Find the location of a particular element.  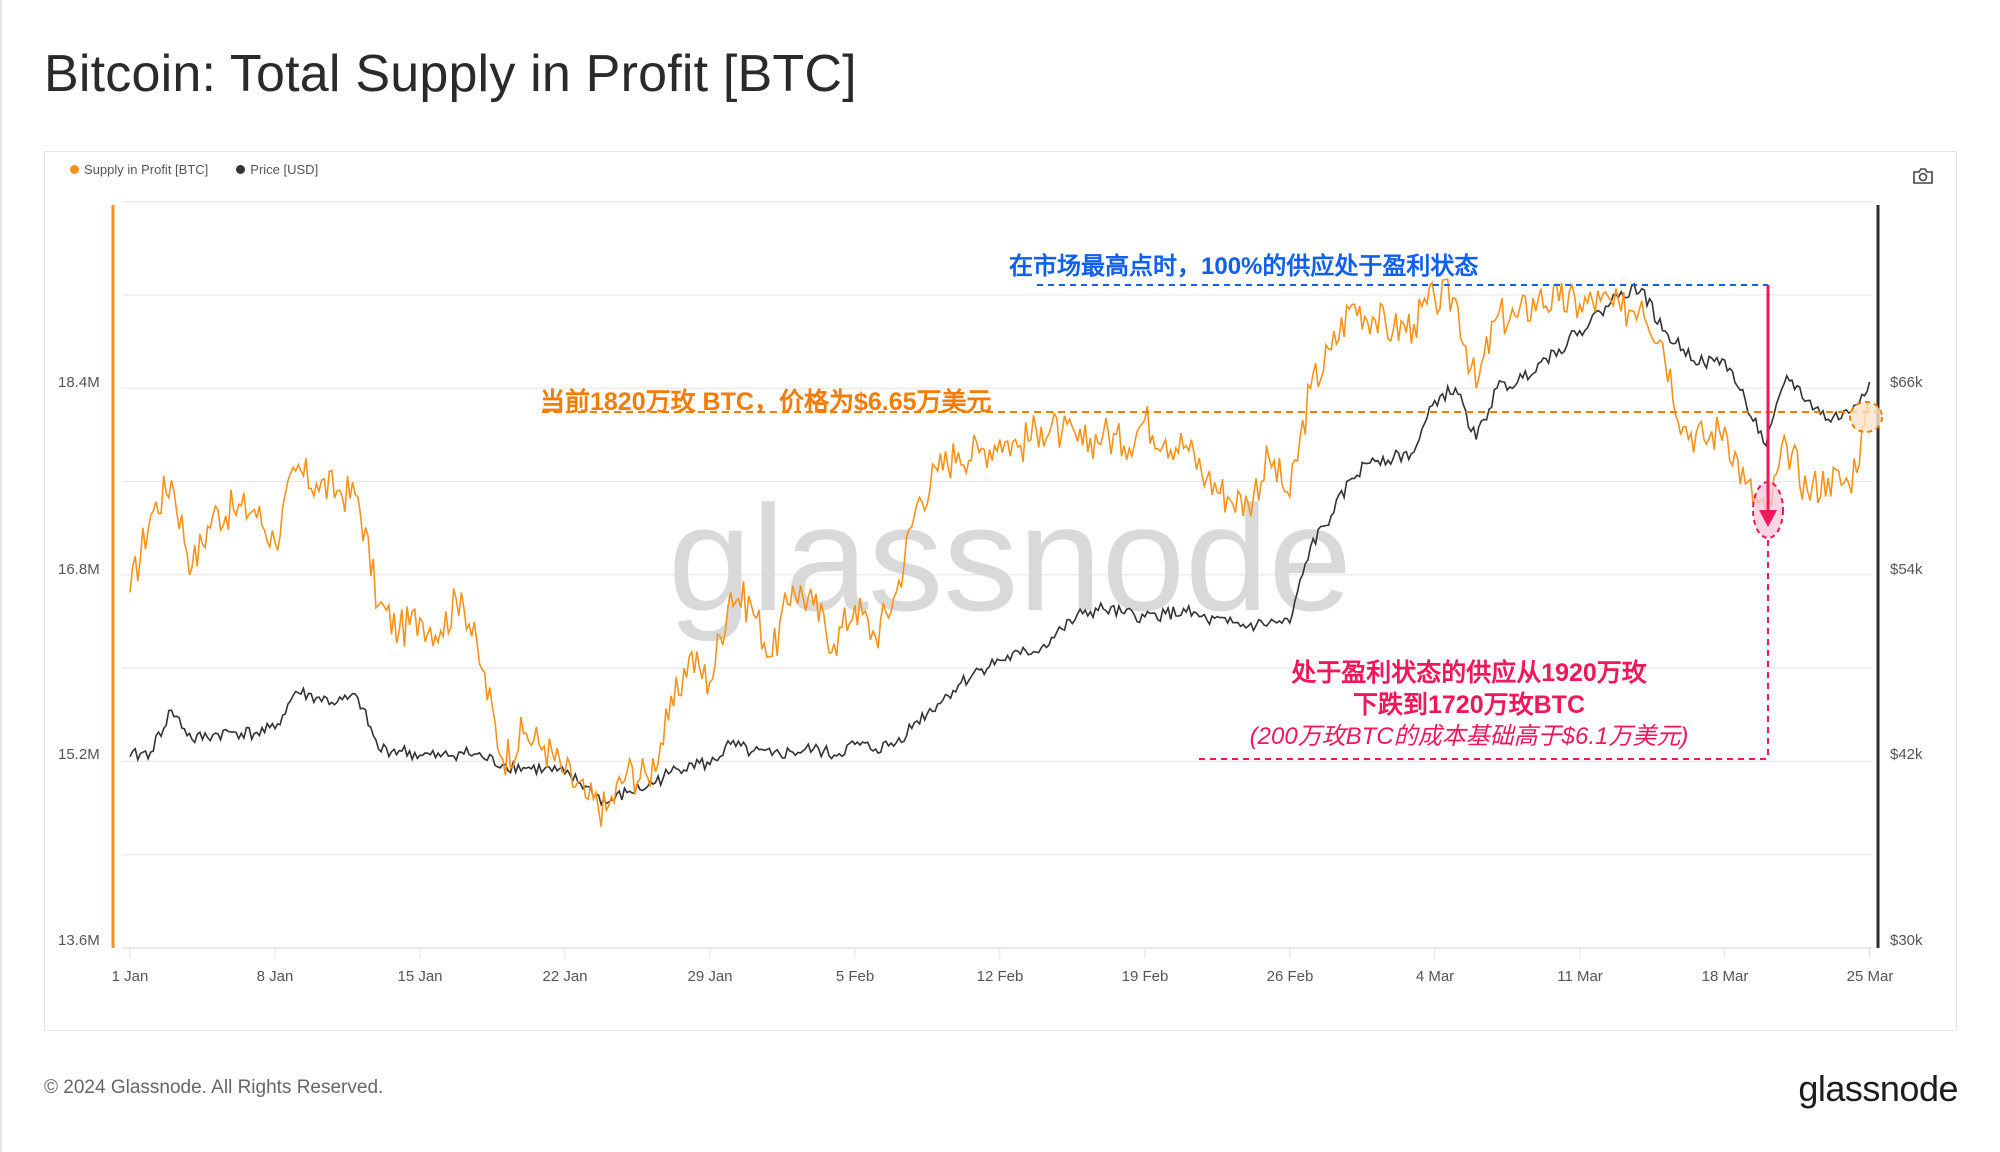

legend-label-supply: Supply in Profit [BTC] is located at coordinates (146, 169).